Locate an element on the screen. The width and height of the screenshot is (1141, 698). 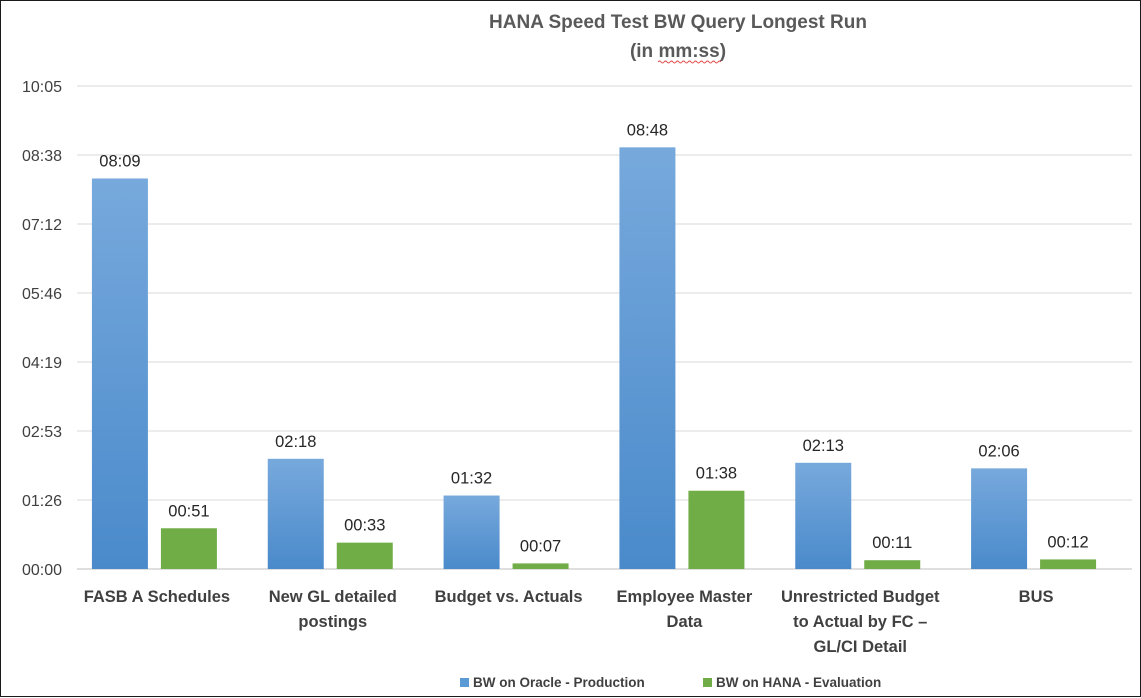
legend-label: BW on Oracle - Production is located at coordinates (559, 682).